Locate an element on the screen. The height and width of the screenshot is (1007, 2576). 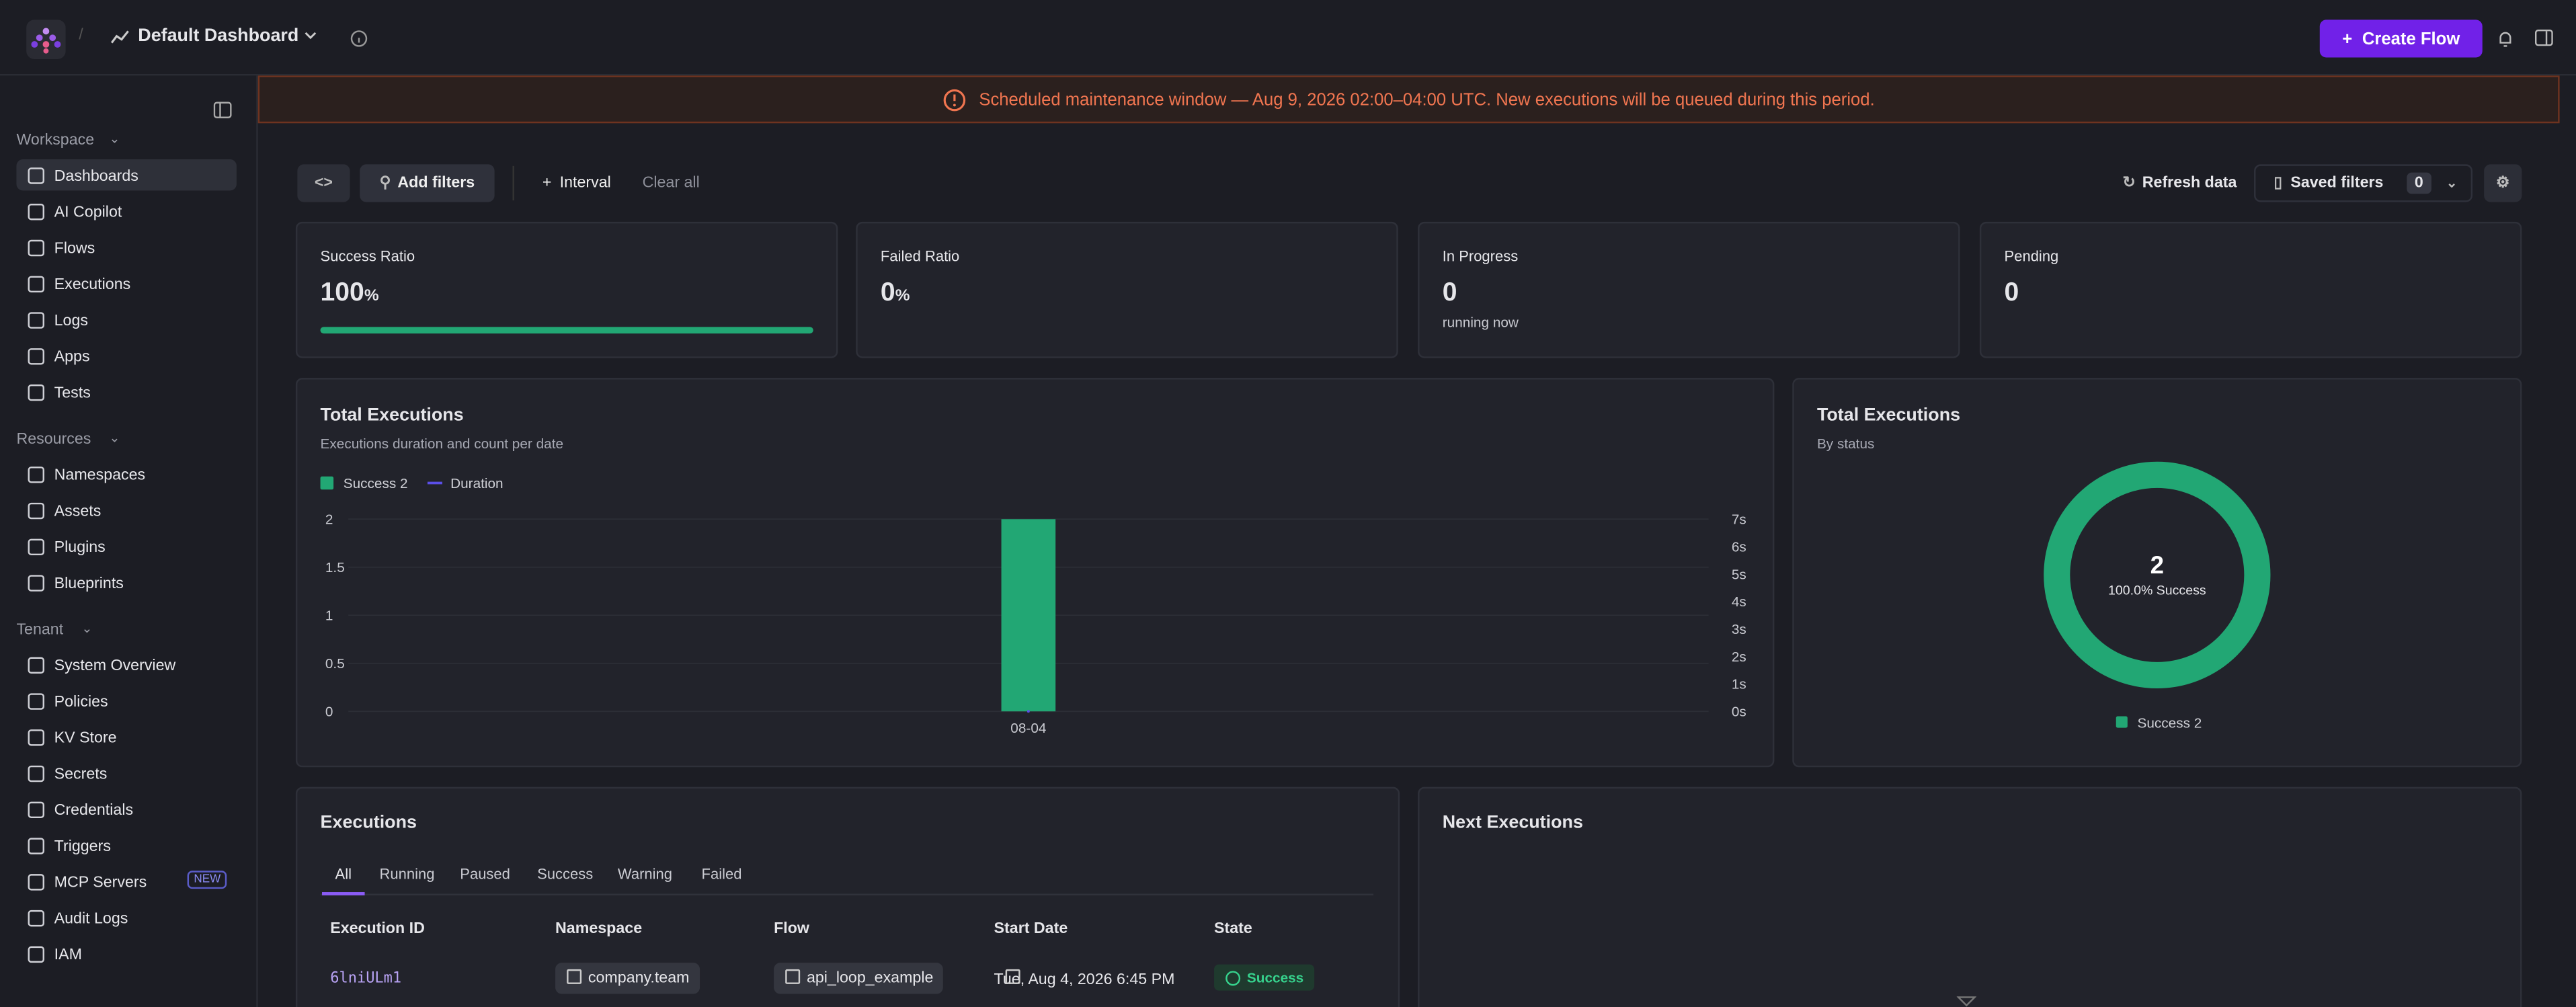
kpi-label: Failed Ratio is located at coordinates (920, 256).